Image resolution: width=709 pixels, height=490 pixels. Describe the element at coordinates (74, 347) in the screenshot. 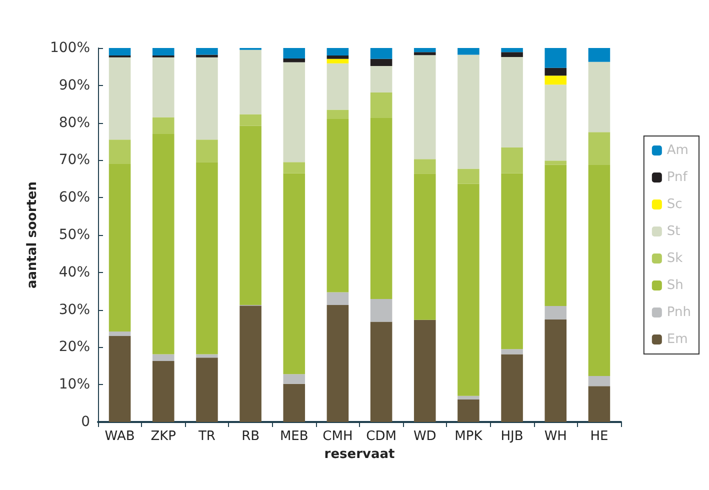

I see `y-tick-label: 20%` at that location.